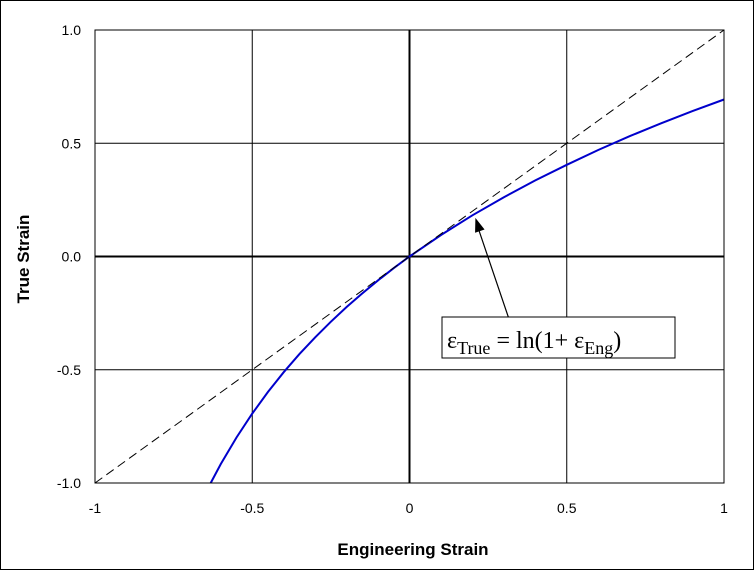 This screenshot has width=754, height=571. Describe the element at coordinates (412, 549) in the screenshot. I see `x-axis-title: Engineering Strain` at that location.